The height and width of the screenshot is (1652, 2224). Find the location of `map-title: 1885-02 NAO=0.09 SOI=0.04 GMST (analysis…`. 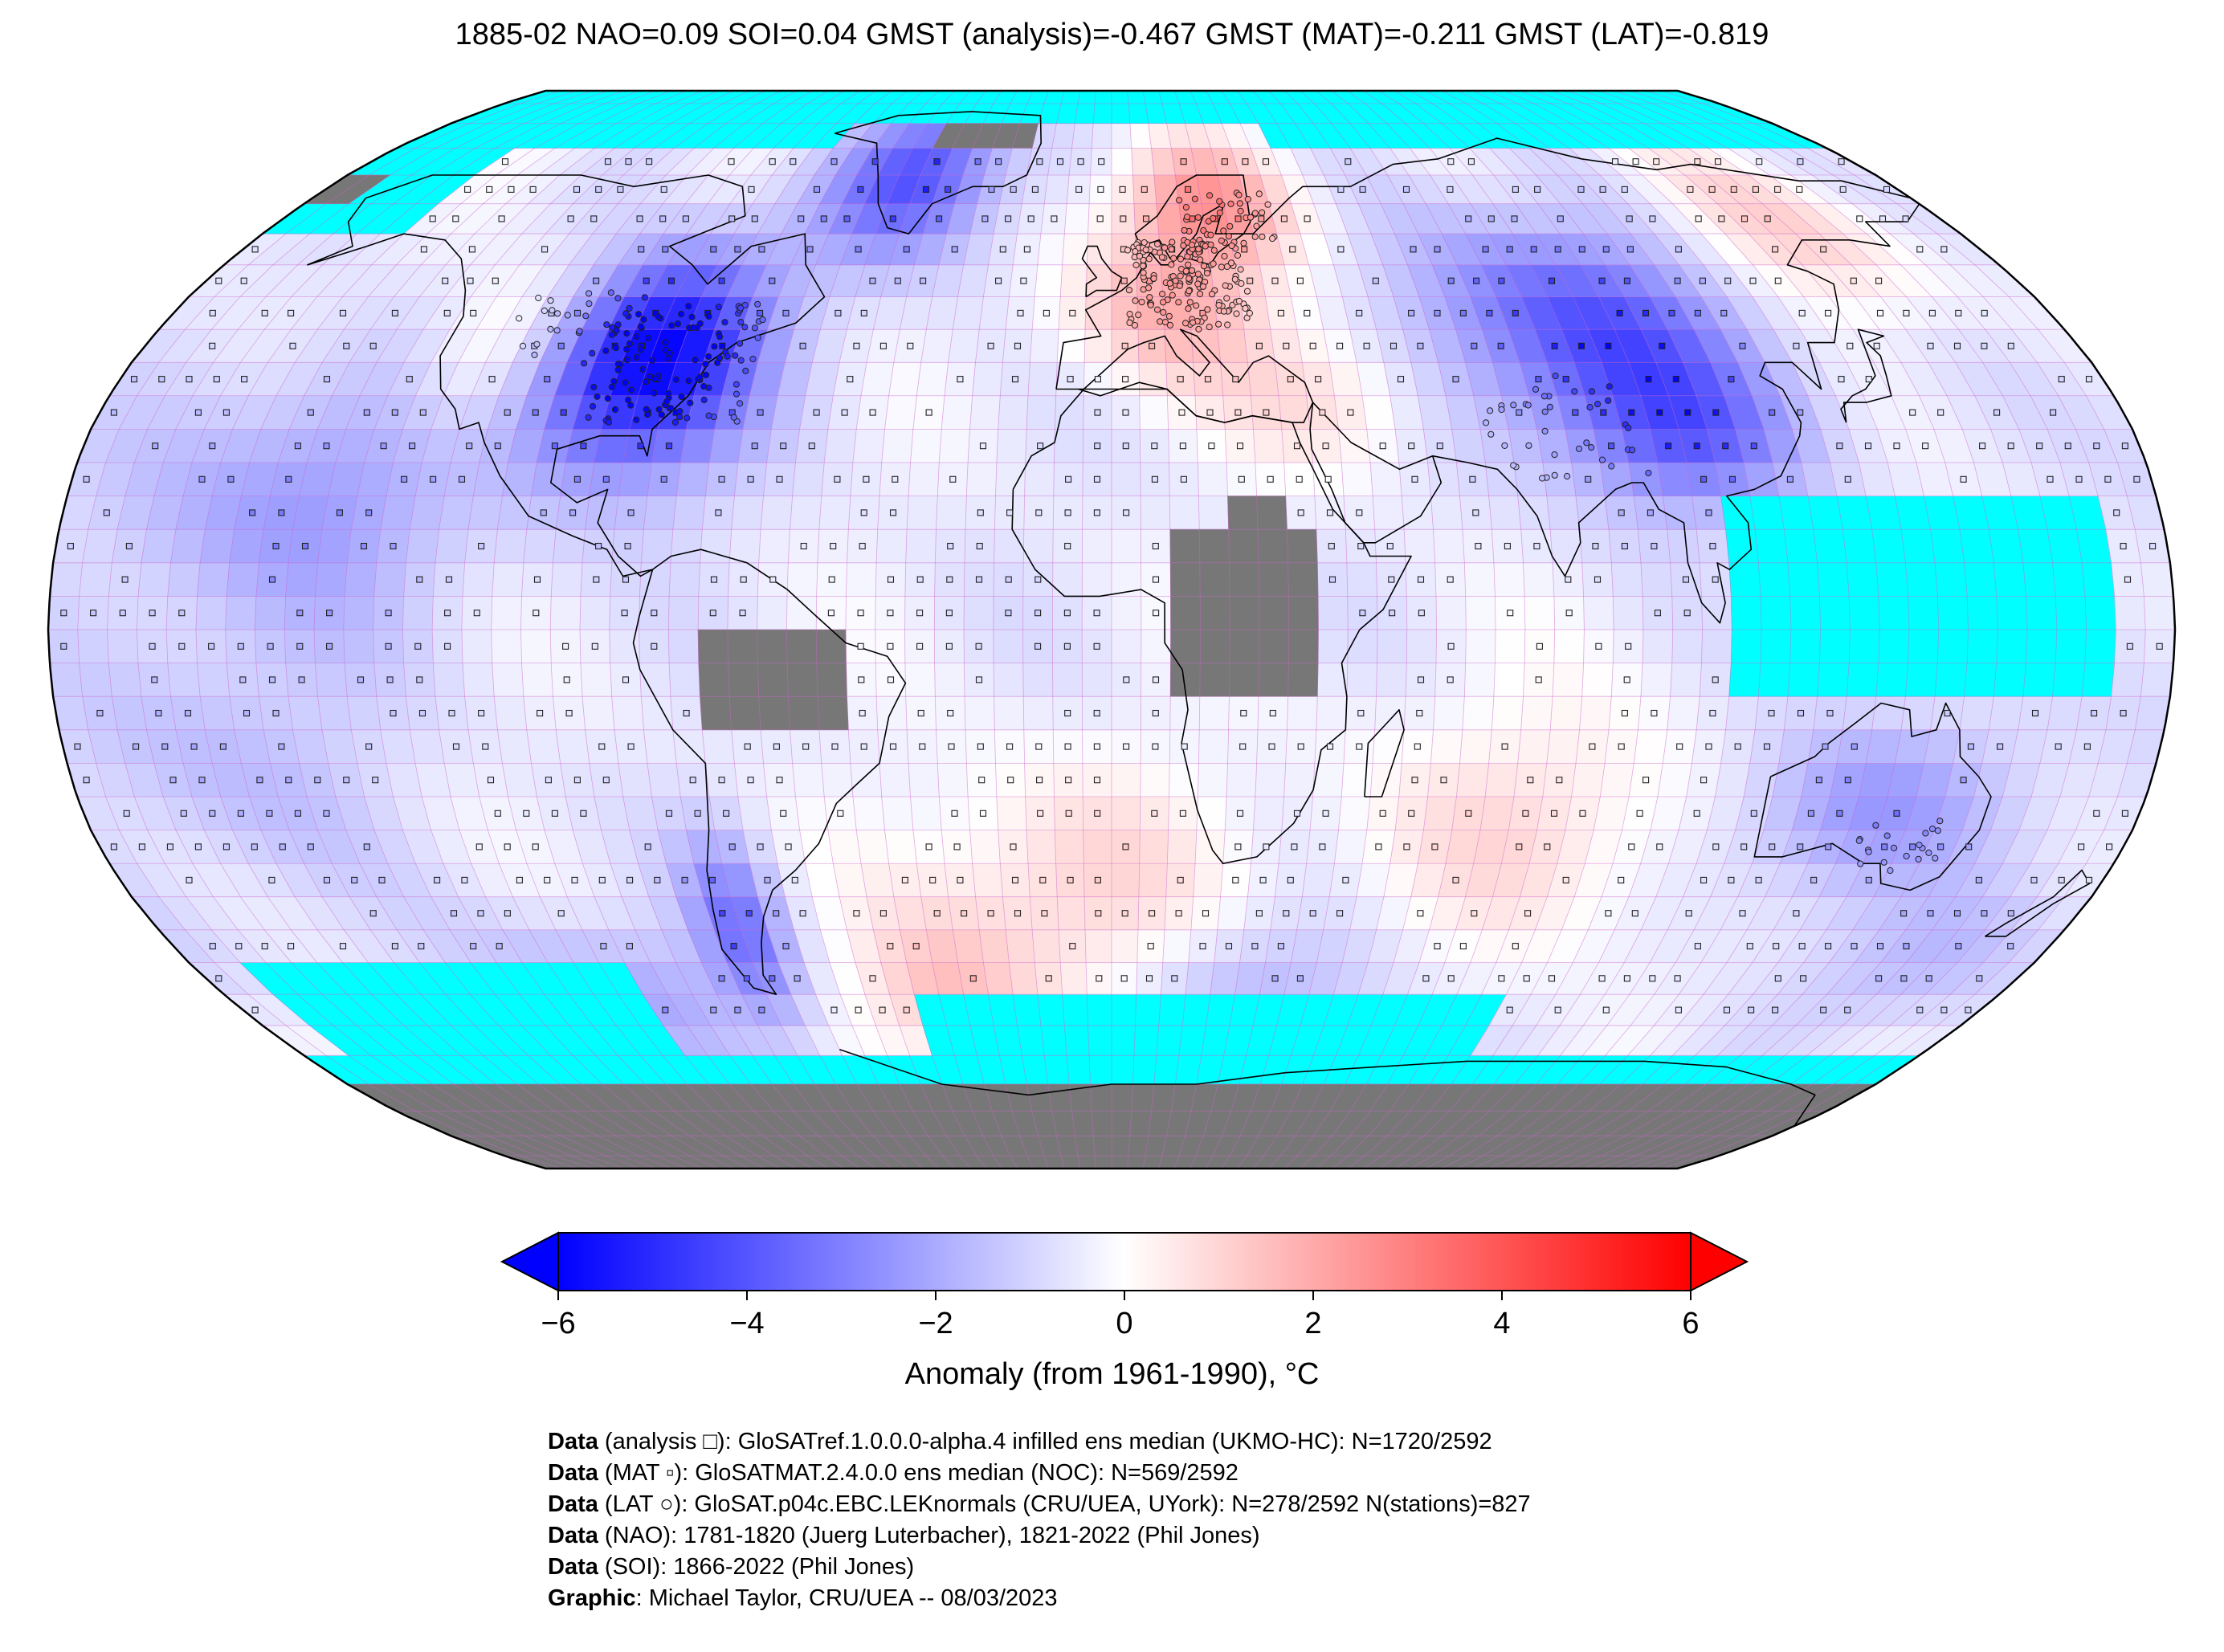

map-title: 1885-02 NAO=0.09 SOI=0.04 GMST (analysis… is located at coordinates (1112, 34).